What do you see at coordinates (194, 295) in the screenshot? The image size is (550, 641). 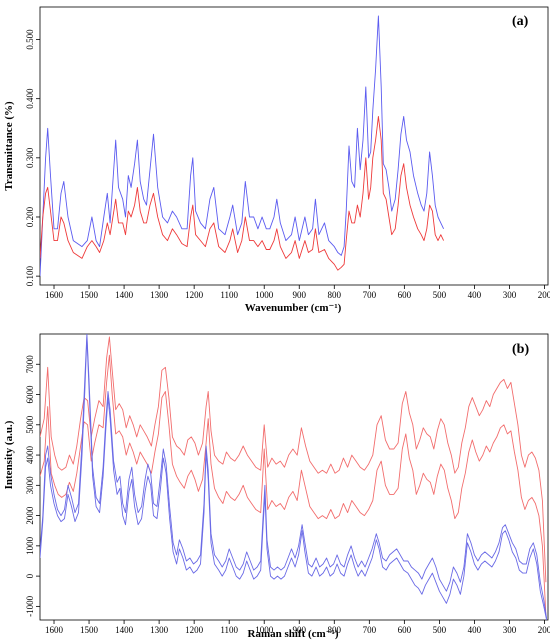 I see `panel-a-x-tick-label: 1200` at bounding box center [194, 295].